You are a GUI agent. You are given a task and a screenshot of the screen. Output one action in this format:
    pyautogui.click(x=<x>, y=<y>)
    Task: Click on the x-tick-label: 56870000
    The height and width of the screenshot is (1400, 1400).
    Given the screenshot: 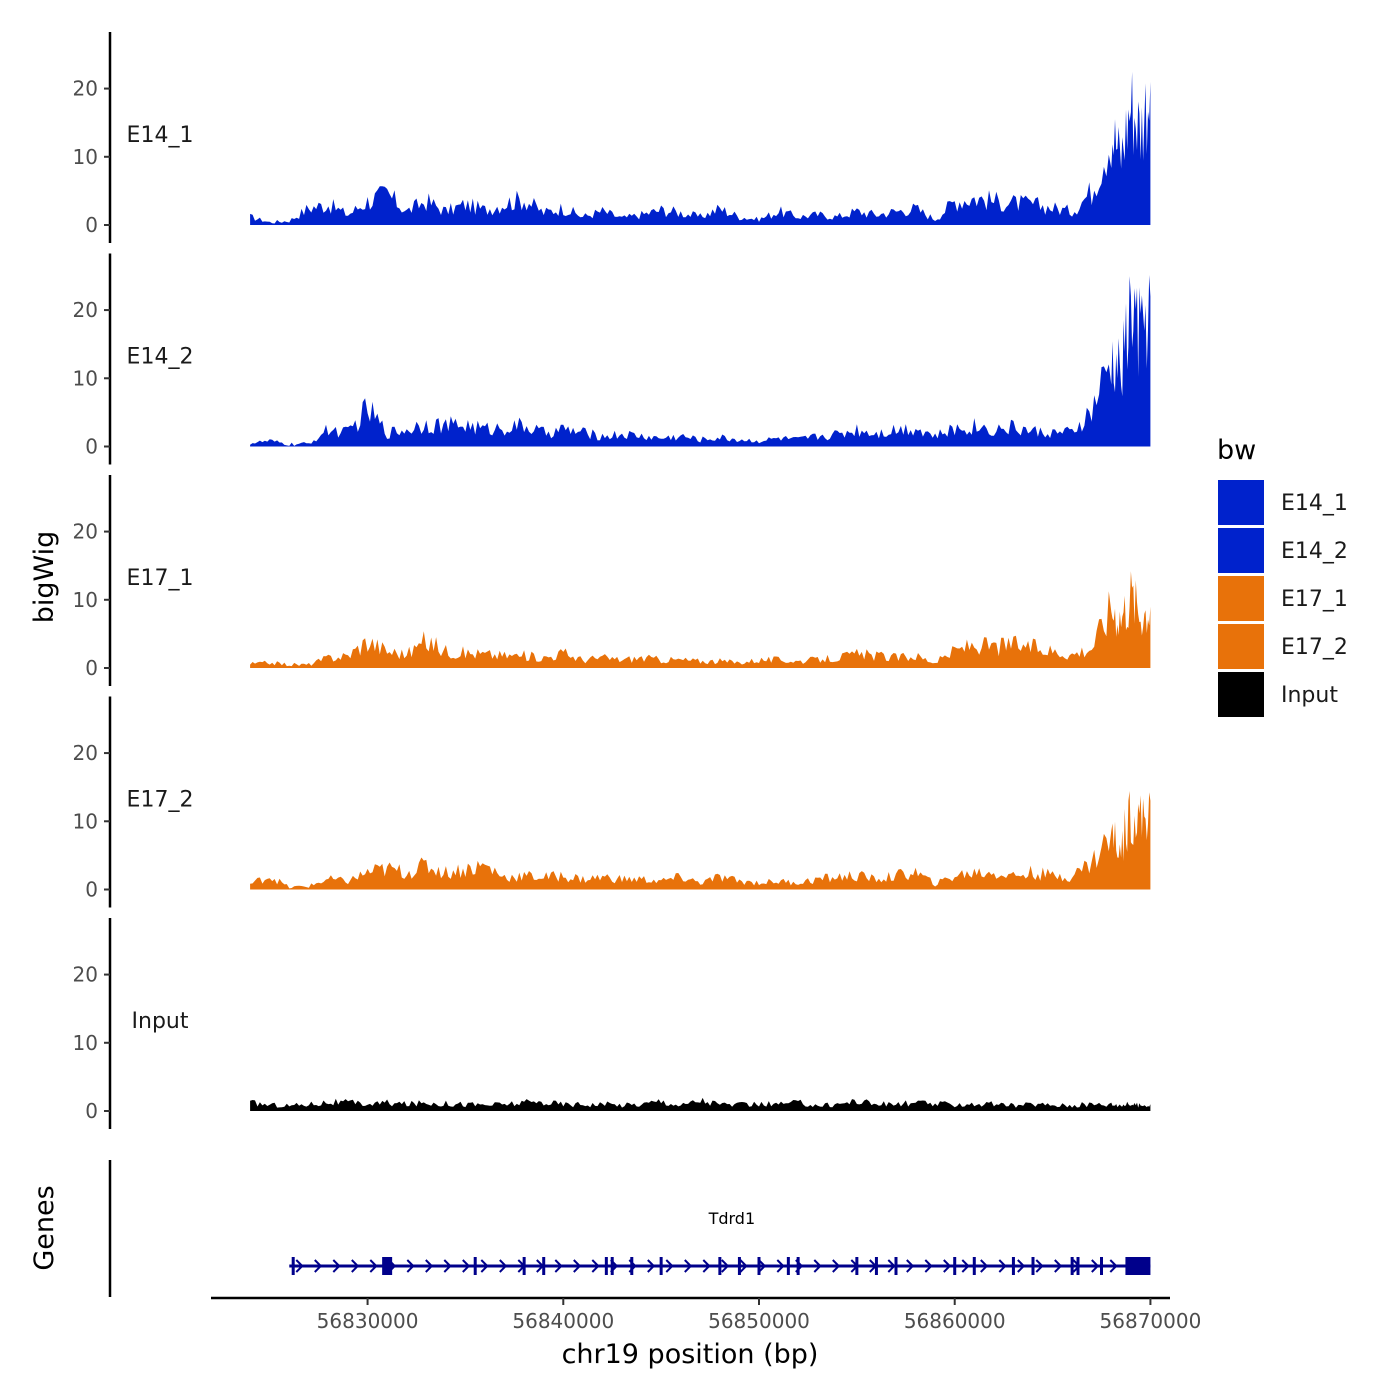 What is the action you would take?
    pyautogui.click(x=1151, y=1321)
    